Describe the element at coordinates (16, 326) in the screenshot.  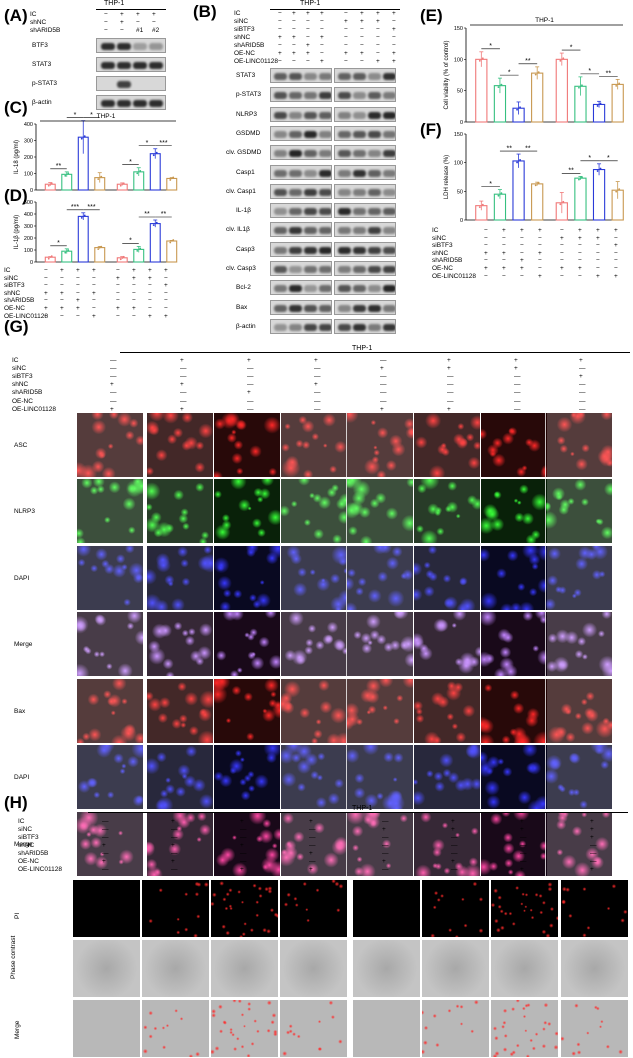
I see `panel-label-g: (G)` at that location.